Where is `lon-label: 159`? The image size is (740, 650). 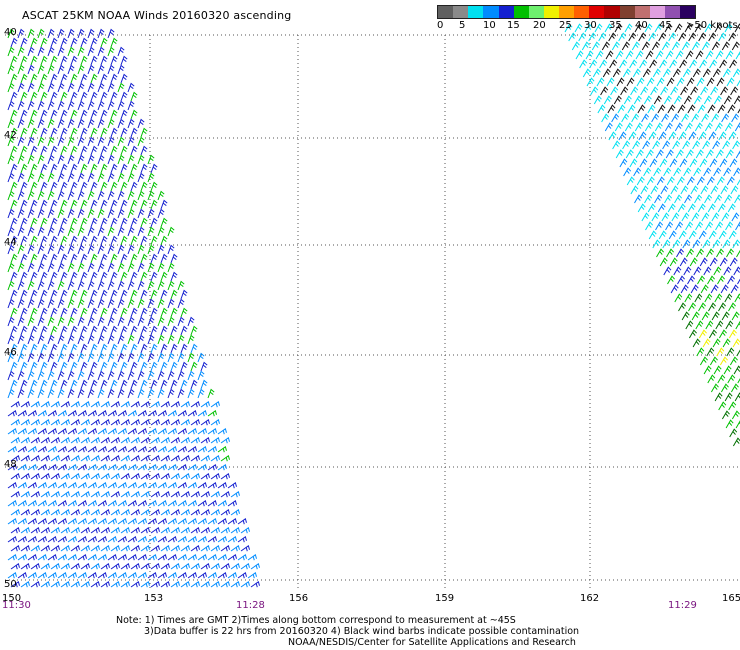 lon-label: 159 is located at coordinates (445, 598).